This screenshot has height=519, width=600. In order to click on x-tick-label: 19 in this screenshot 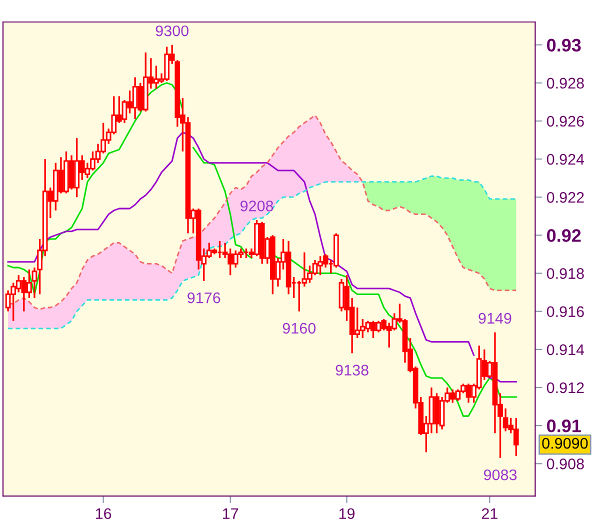, I will do `click(347, 513)`.